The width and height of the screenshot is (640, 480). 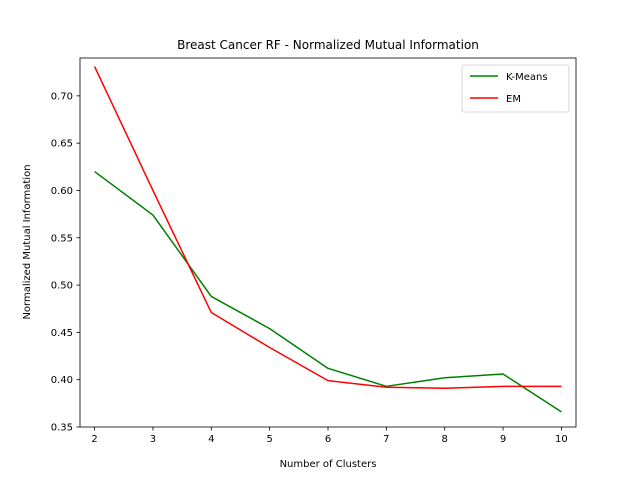 What do you see at coordinates (62, 333) in the screenshot?
I see `y-tick-label: 0.45` at bounding box center [62, 333].